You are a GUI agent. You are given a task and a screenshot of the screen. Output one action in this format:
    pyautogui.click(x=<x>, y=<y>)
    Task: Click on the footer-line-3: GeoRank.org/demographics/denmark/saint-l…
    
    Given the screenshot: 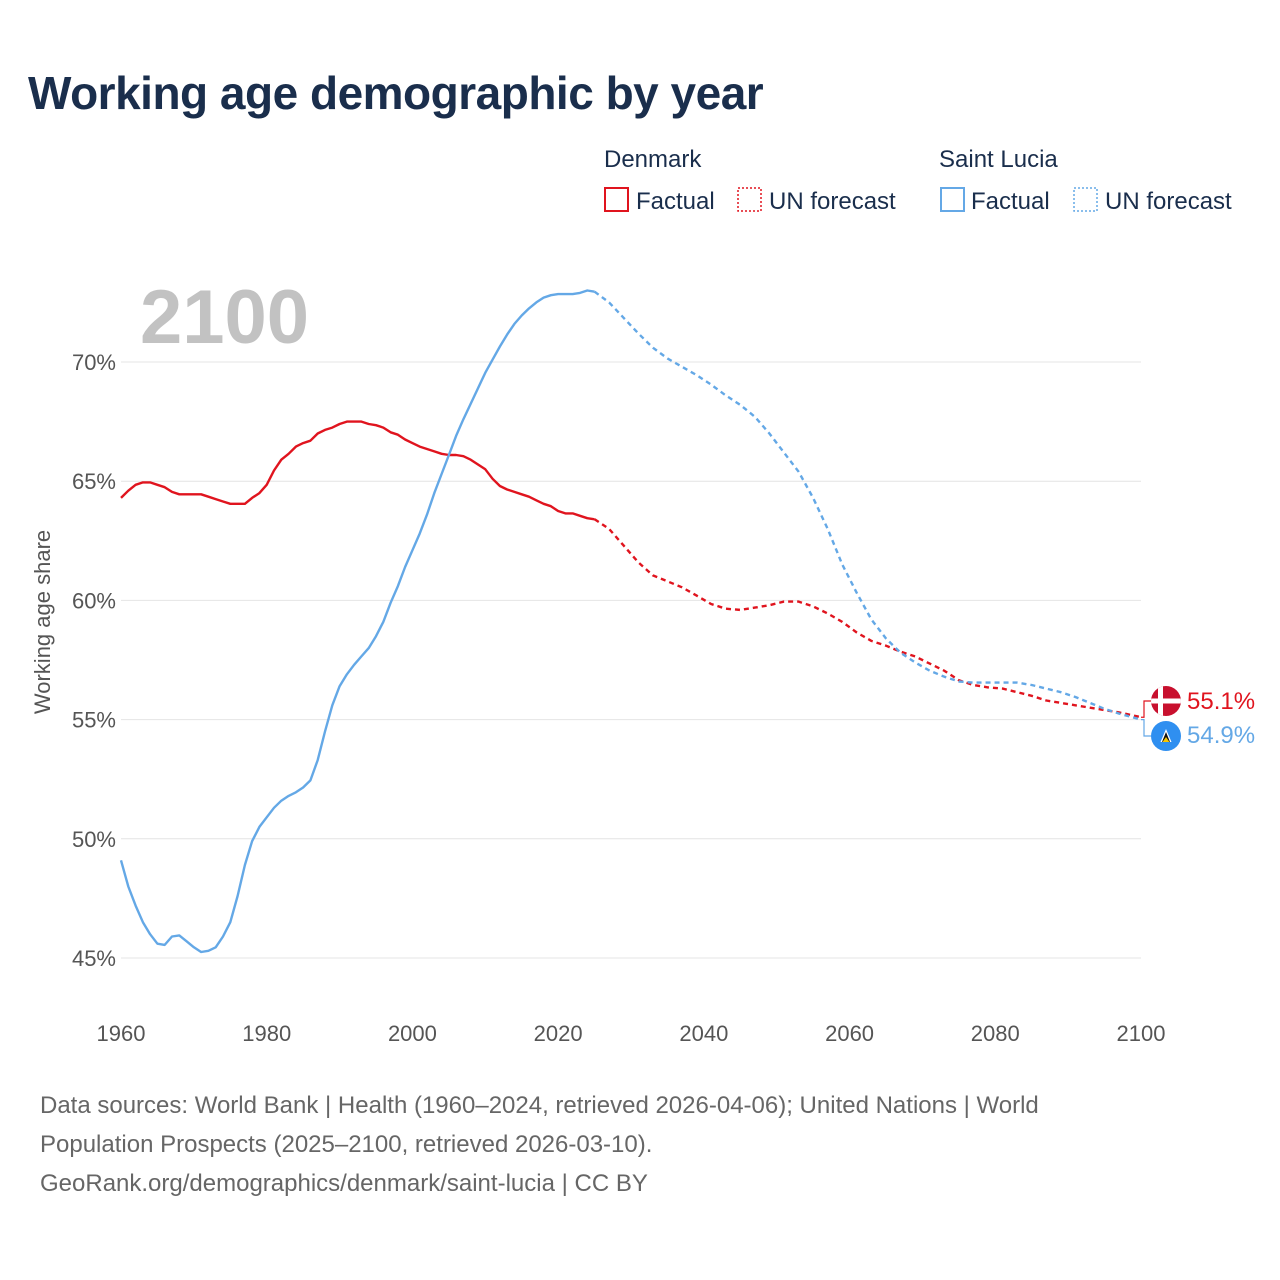 What is the action you would take?
    pyautogui.click(x=344, y=1183)
    